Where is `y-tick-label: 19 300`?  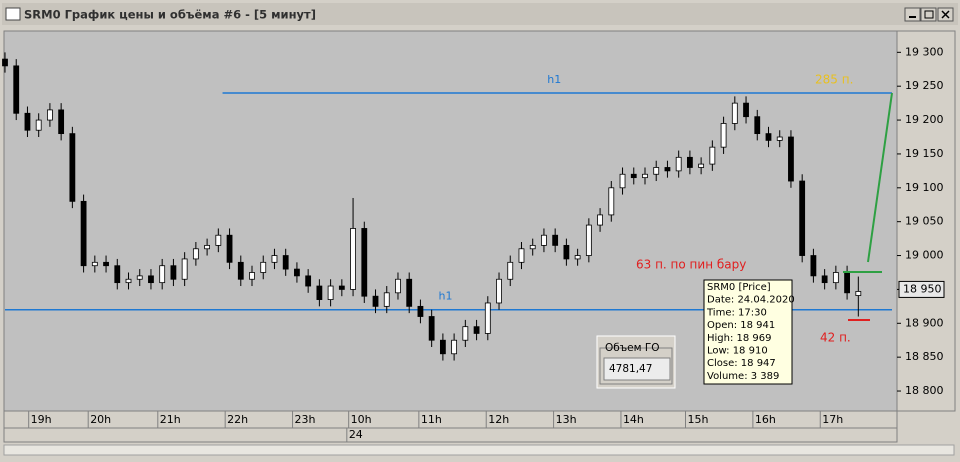
y-tick-label: 19 300 is located at coordinates (924, 51).